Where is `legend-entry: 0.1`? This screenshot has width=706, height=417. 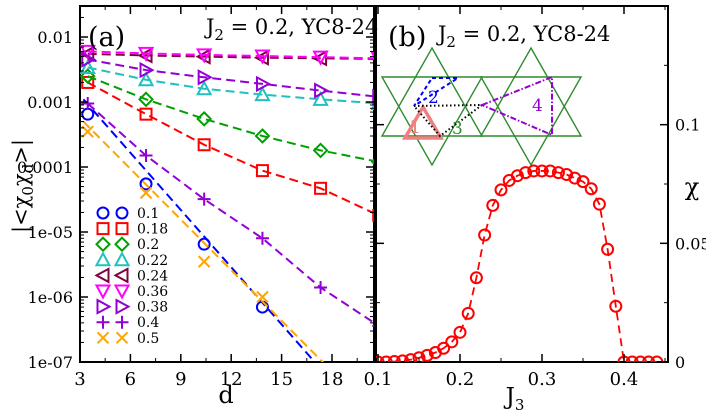
legend-entry: 0.1 is located at coordinates (127, 214).